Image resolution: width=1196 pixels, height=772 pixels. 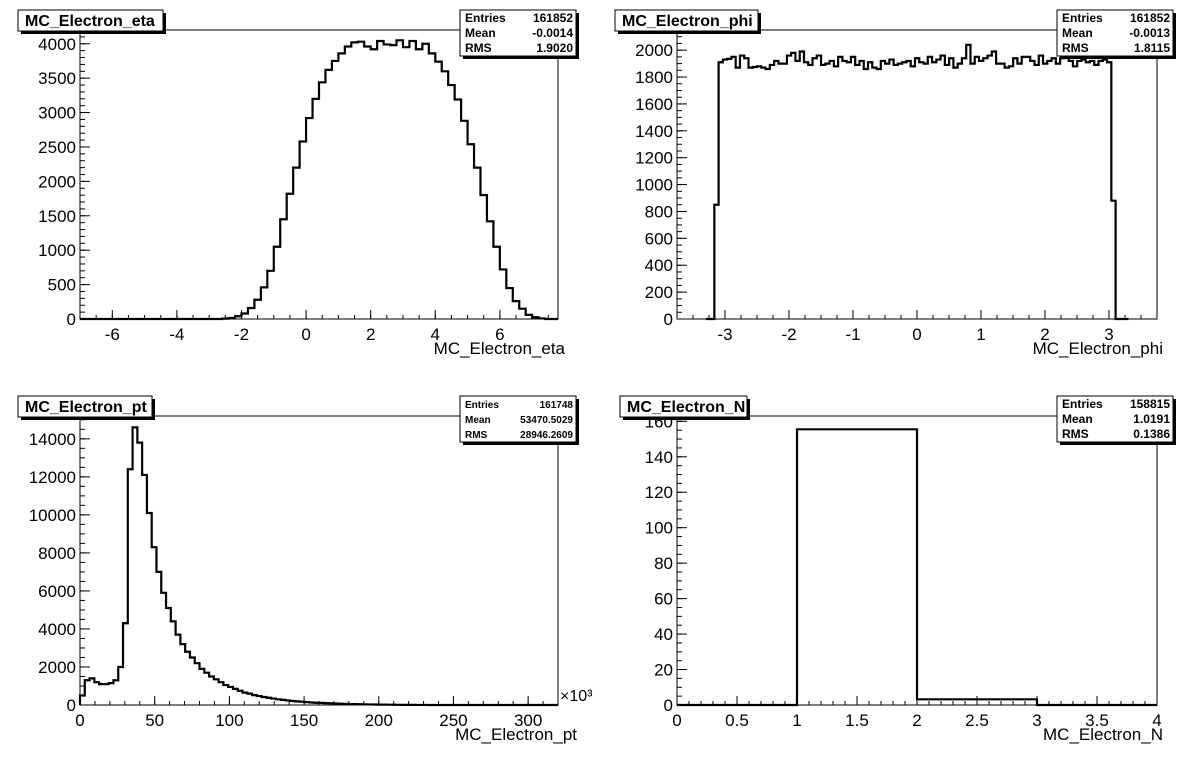 What do you see at coordinates (1149, 33) in the screenshot?
I see `stats-value-mean: -0.0013` at bounding box center [1149, 33].